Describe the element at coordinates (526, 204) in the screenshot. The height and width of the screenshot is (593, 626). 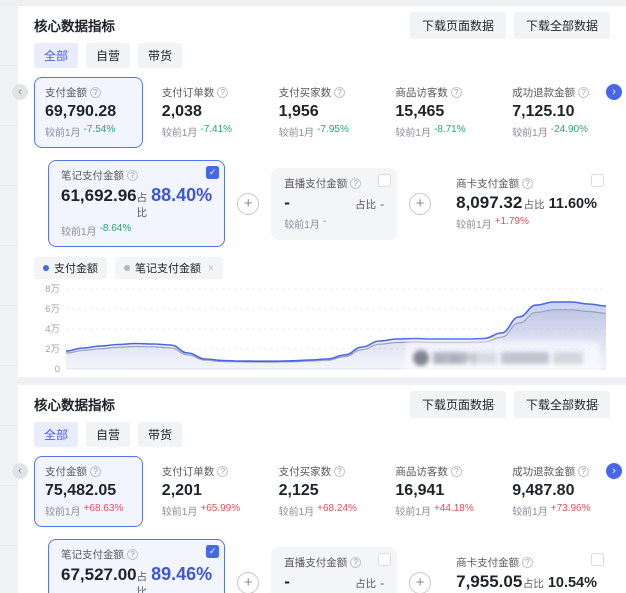
I see `breakdown-card-product-card-pay: 商卡支付金额? 8,097.32 占比 11.60% 较前1月 +1.79%` at that location.